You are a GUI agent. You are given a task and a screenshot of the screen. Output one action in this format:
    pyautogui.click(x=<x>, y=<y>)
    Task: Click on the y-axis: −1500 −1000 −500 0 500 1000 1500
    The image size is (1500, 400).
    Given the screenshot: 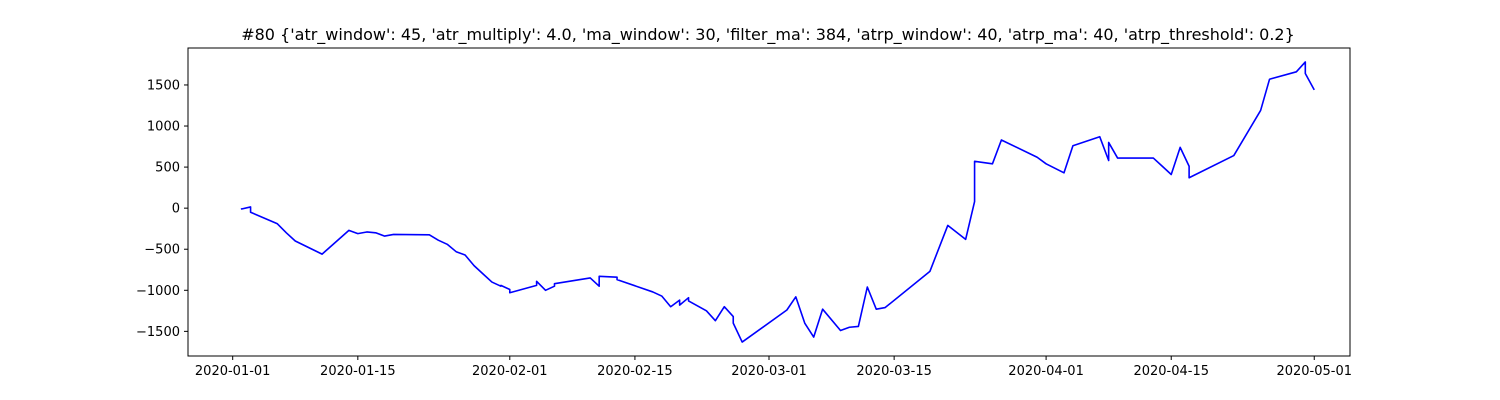 What is the action you would take?
    pyautogui.click(x=162, y=209)
    